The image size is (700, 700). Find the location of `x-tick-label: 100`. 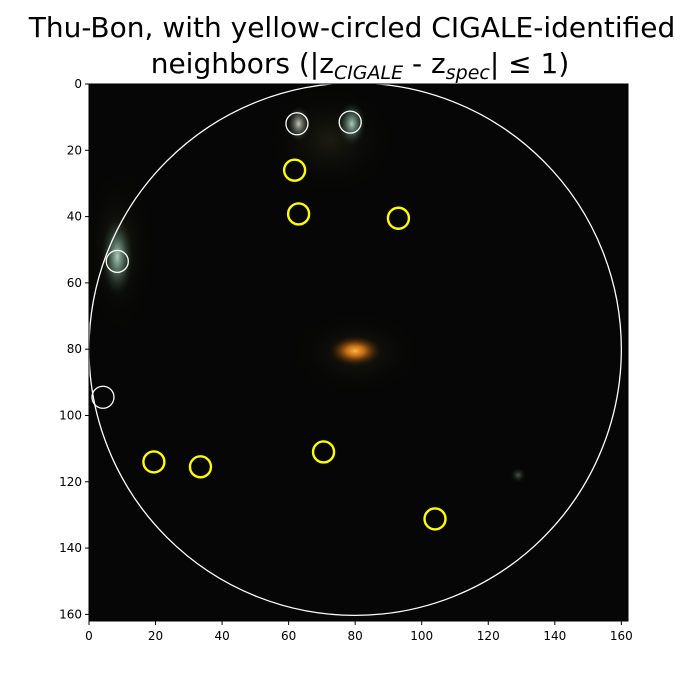

x-tick-label: 100 is located at coordinates (421, 636).